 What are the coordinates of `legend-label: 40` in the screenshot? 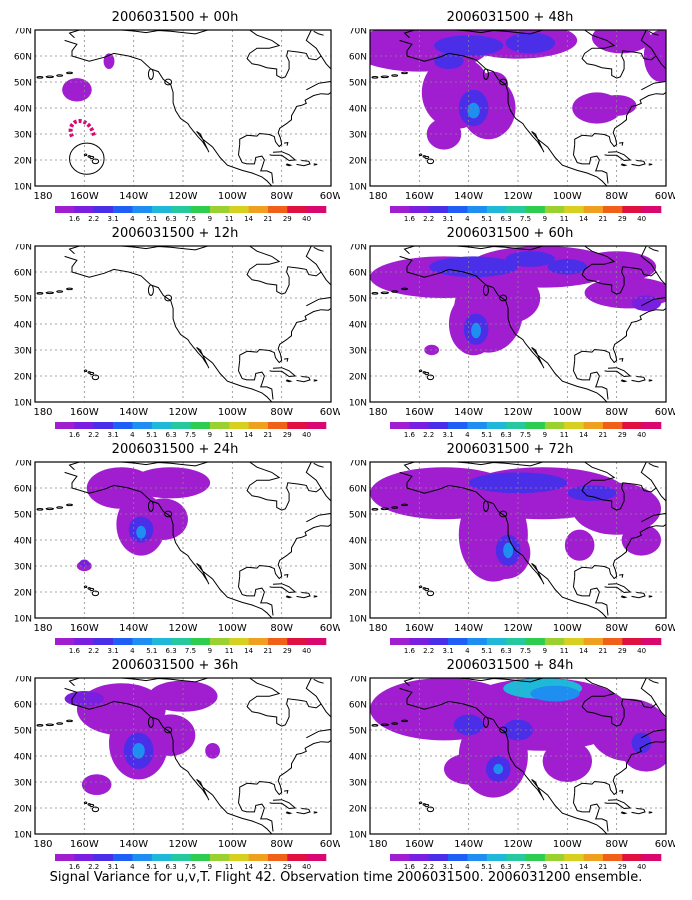 It's located at (306, 651).